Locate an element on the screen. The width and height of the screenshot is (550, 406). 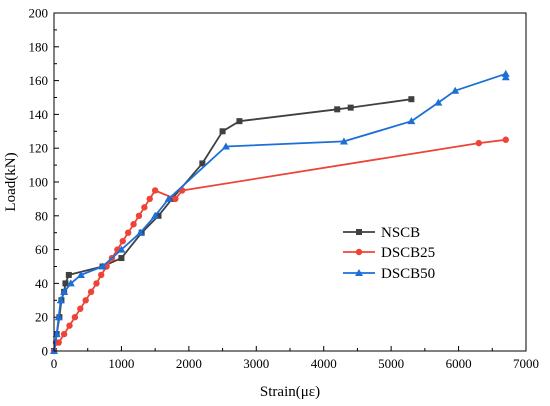
legend-item-dscb50: DSCB50 is located at coordinates (389, 274).